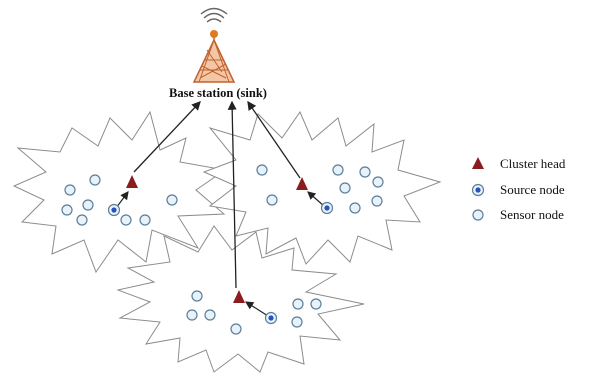 Image resolution: width=602 pixels, height=374 pixels. What do you see at coordinates (316, 199) in the screenshot?
I see `arrow-right-source-to-ch` at bounding box center [316, 199].